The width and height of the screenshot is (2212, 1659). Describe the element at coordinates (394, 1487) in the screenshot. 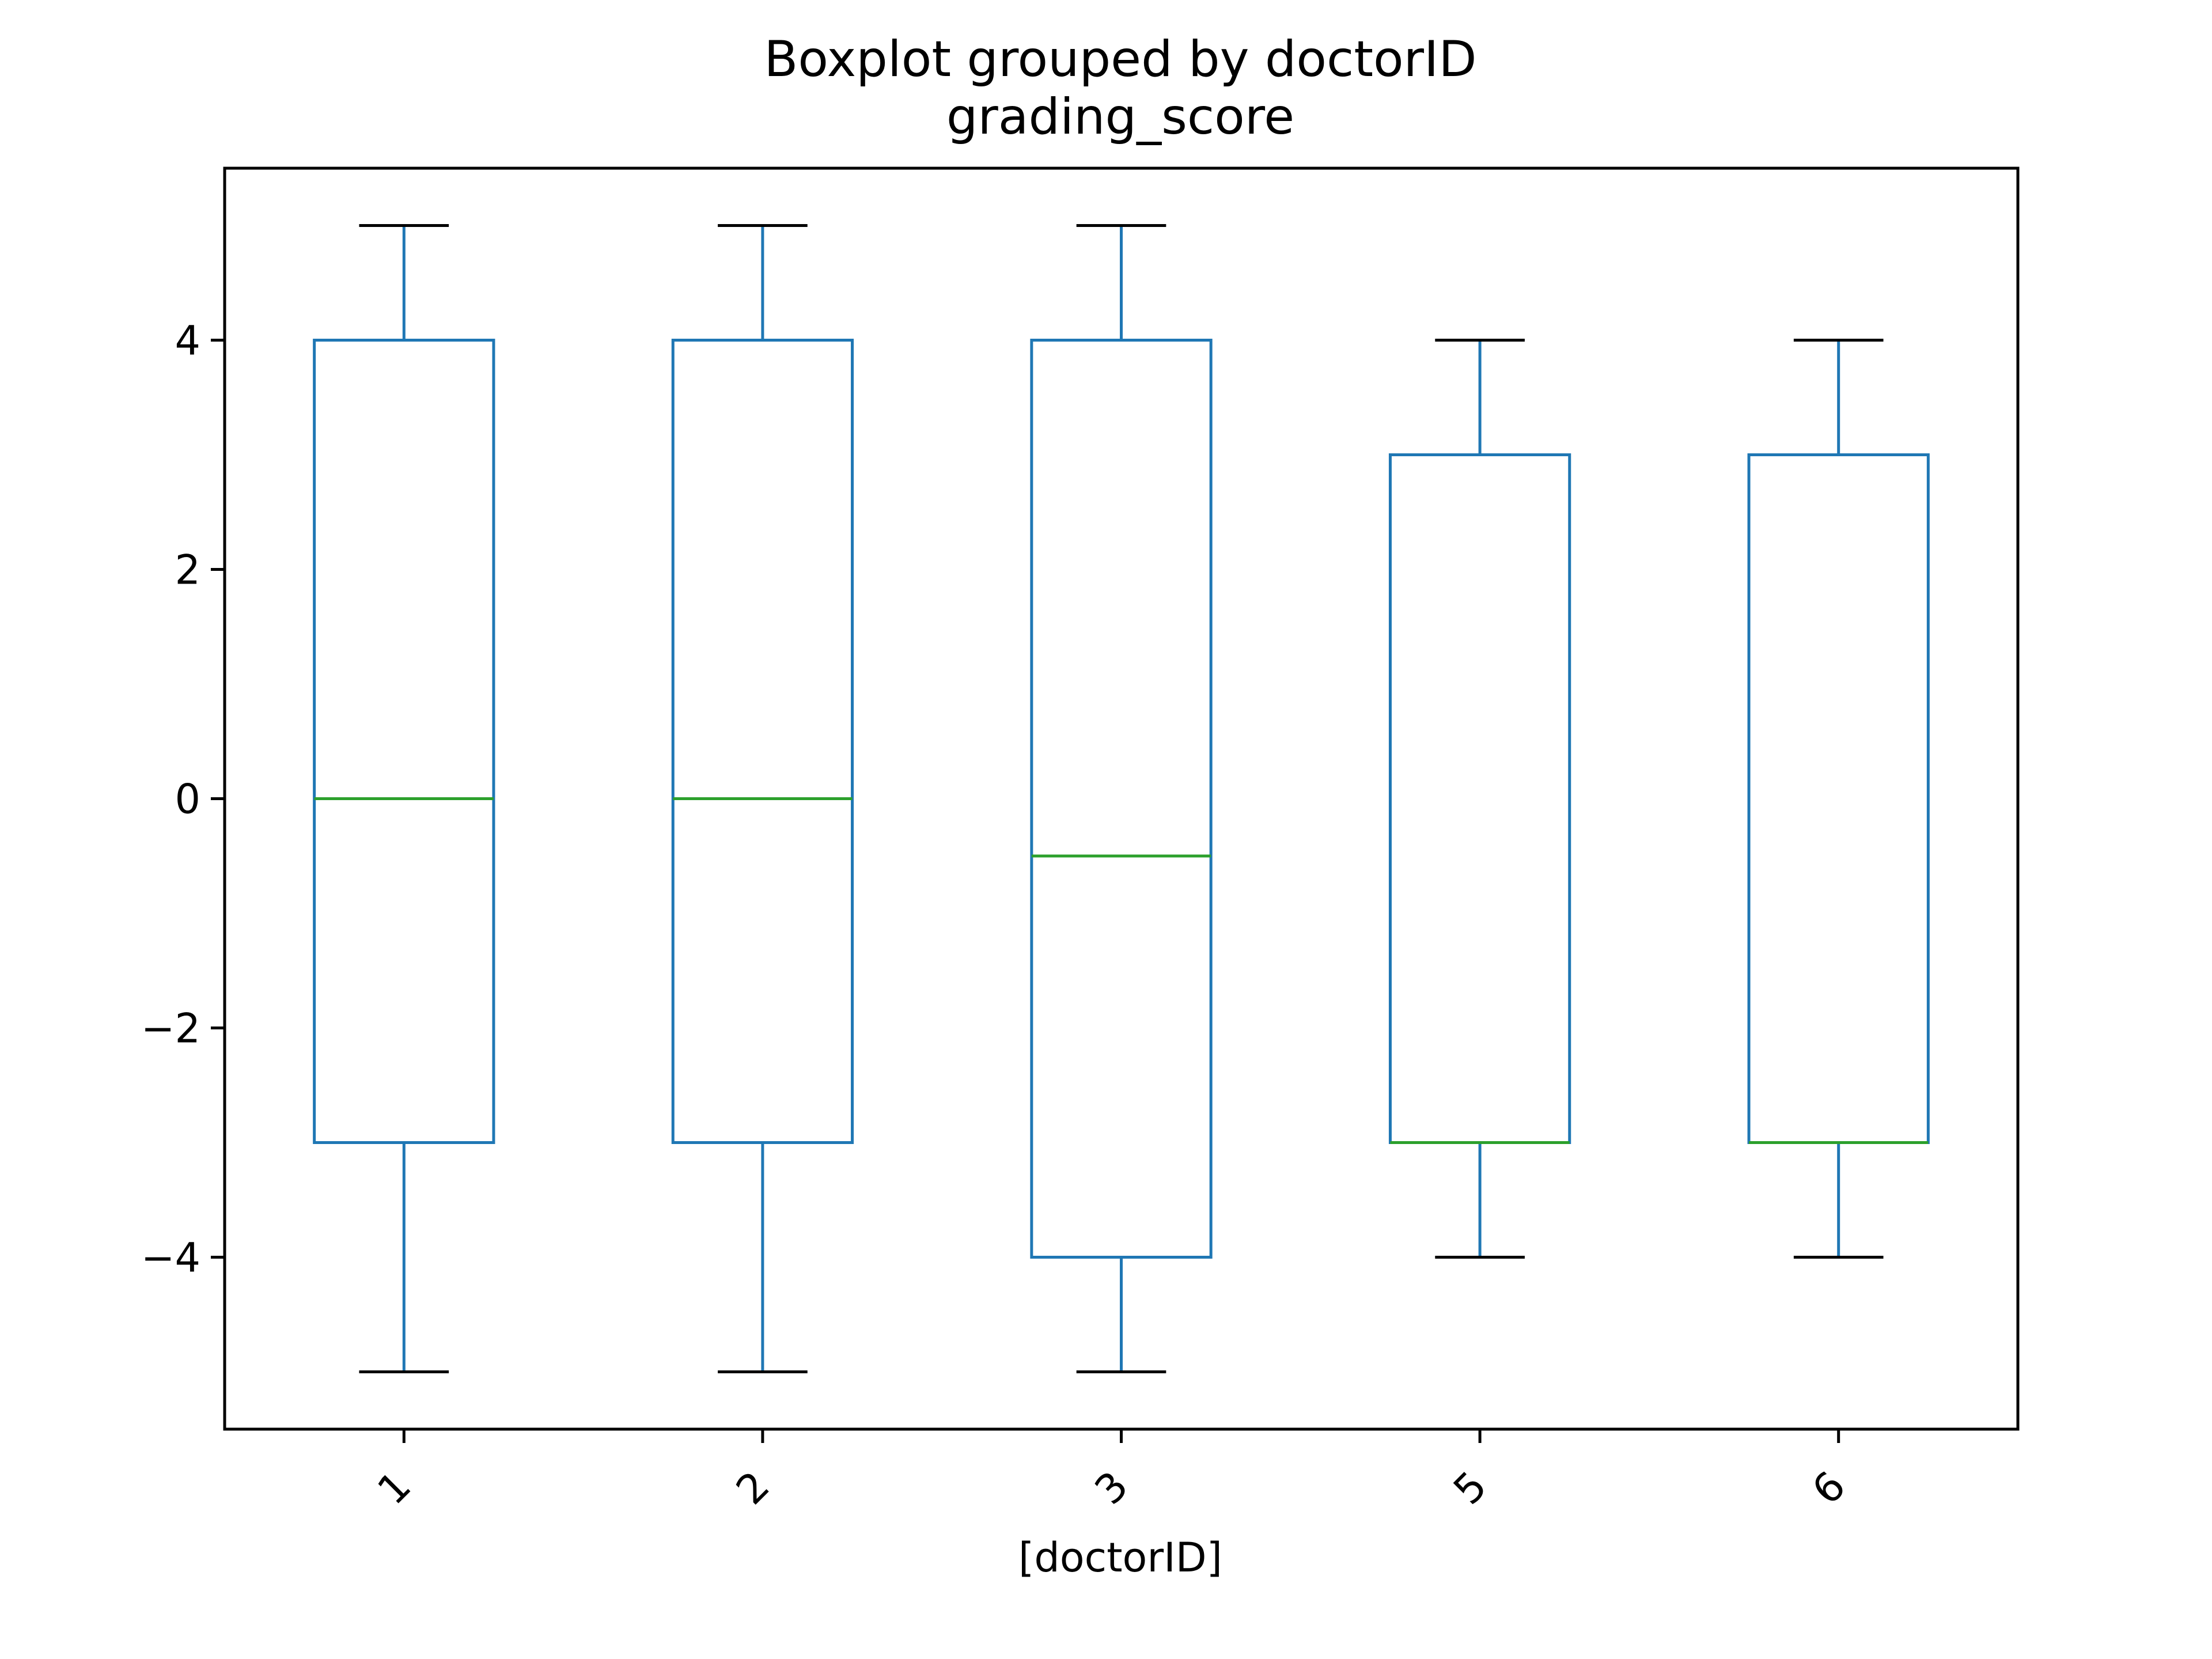

I see `x-tick-label: 1` at that location.